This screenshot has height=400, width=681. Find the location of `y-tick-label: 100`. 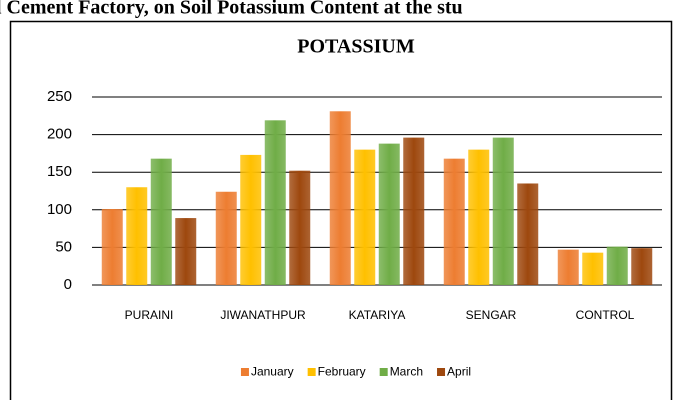

y-tick-label: 100 is located at coordinates (59, 209).